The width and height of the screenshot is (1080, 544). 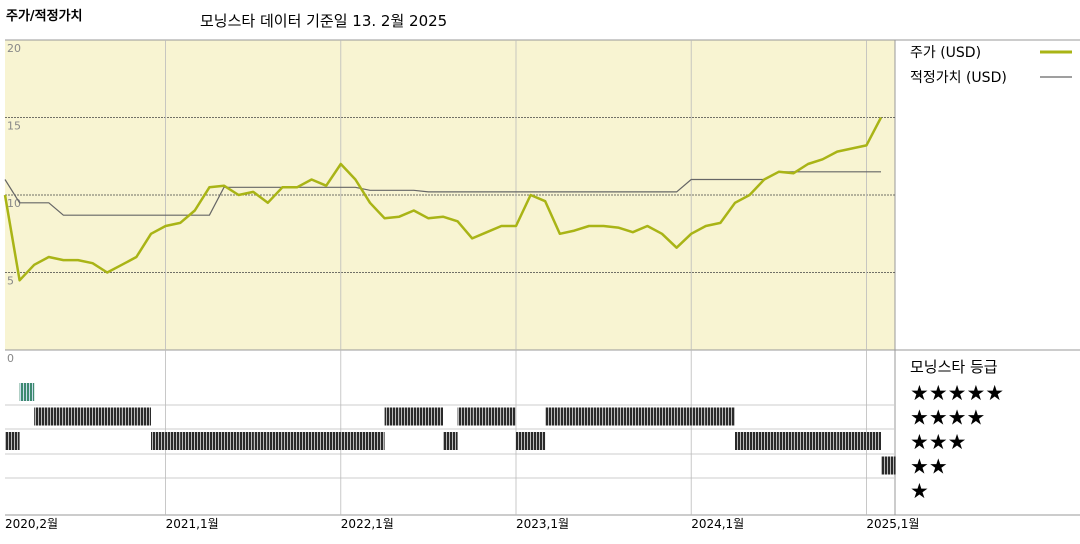 What do you see at coordinates (947, 418) in the screenshot?
I see `rating-level-label: ★★★★` at bounding box center [947, 418].